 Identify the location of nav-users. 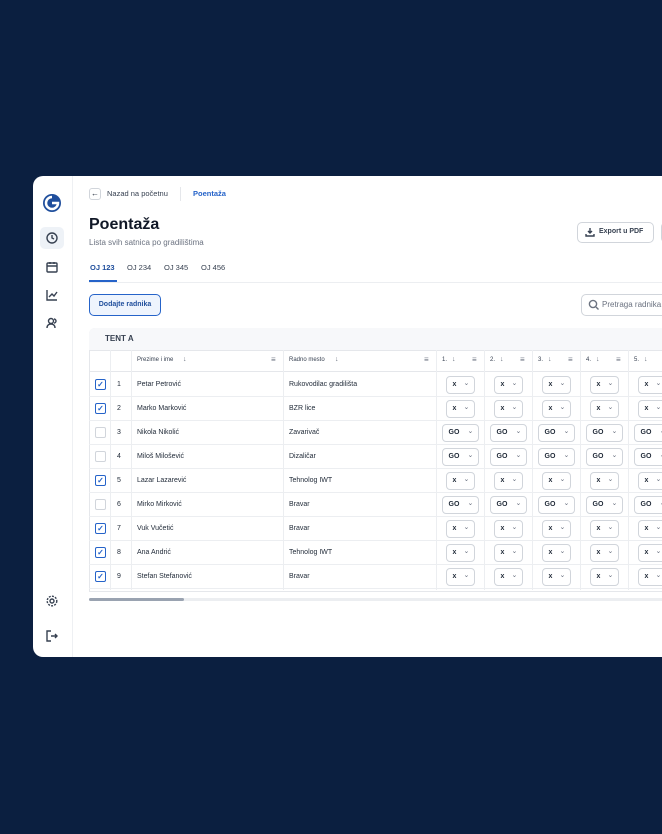
(52, 323).